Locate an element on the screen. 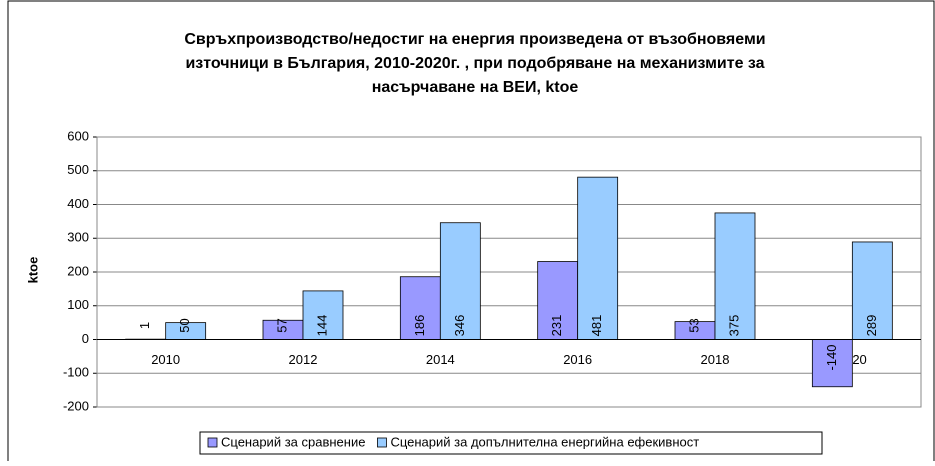 The image size is (935, 466). y-tick-label: 200 is located at coordinates (78, 270).